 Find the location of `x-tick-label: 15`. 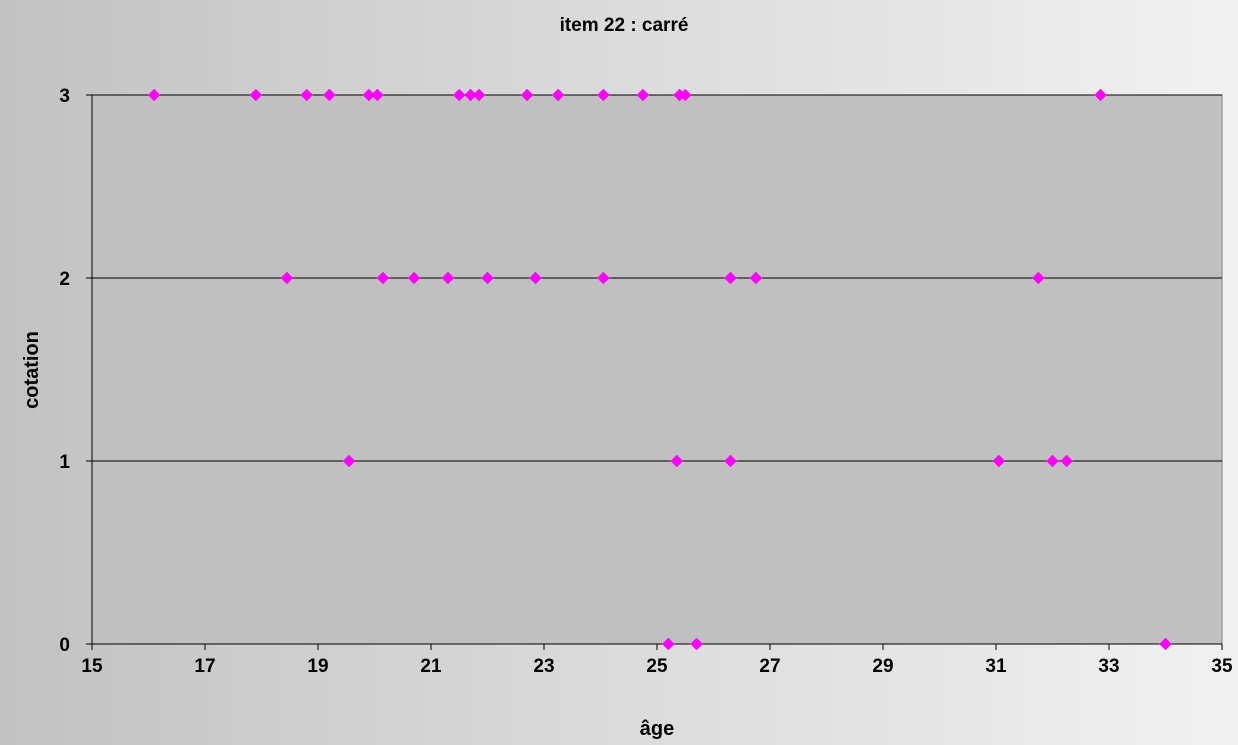

x-tick-label: 15 is located at coordinates (92, 666).